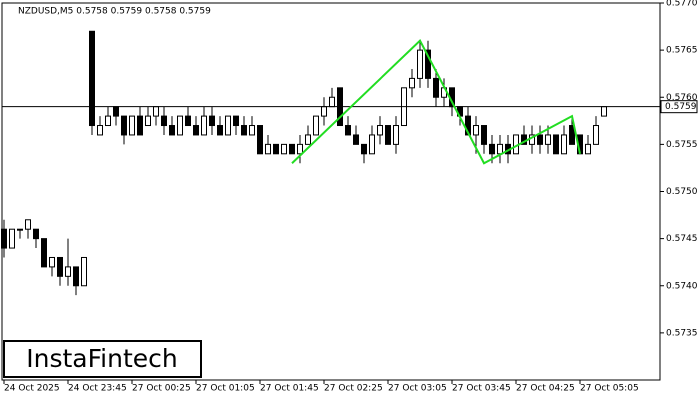 The height and width of the screenshot is (404, 700). I want to click on x-tick-label: 27 Oct 05:05, so click(609, 389).